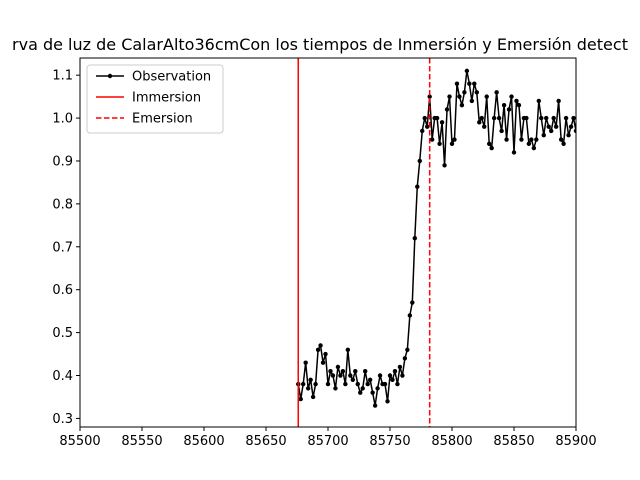 The width and height of the screenshot is (640, 480). Describe the element at coordinates (575, 441) in the screenshot. I see `x-tick-label: 85900` at that location.